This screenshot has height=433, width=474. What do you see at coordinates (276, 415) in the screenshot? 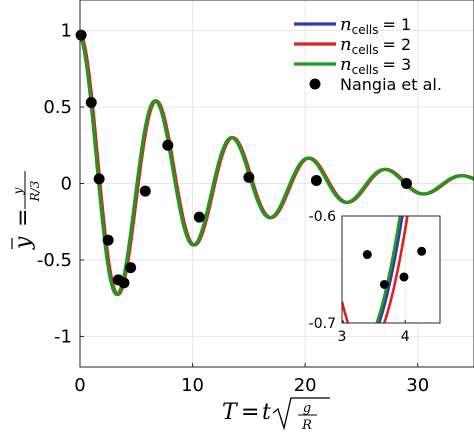
I see `x-axis-label: T = t g R` at bounding box center [276, 415].